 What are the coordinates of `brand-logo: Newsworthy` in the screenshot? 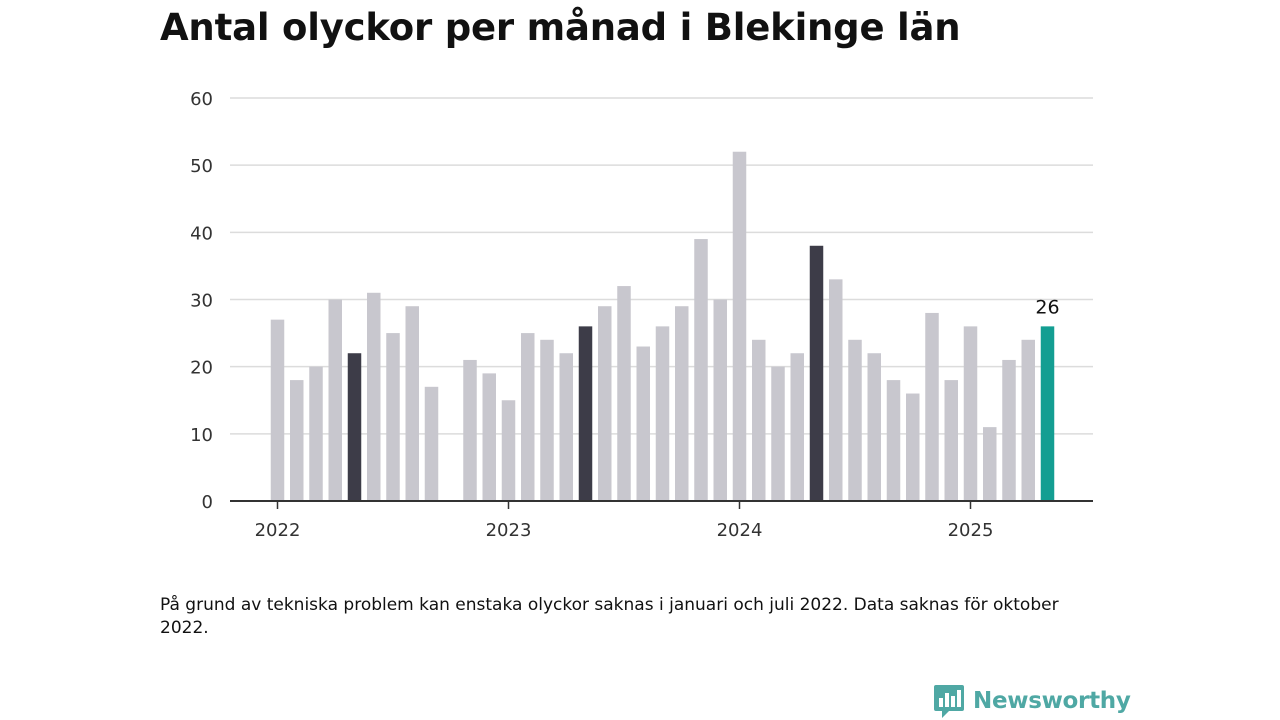 It's located at (1032, 701).